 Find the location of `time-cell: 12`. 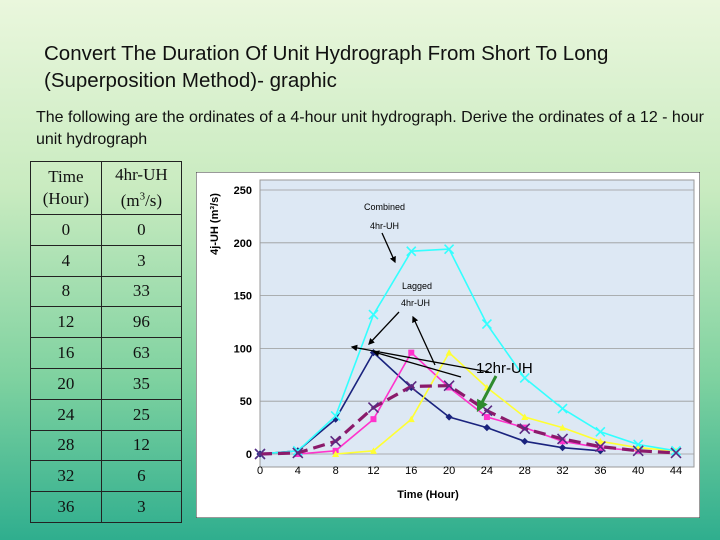

time-cell: 12 is located at coordinates (66, 322).